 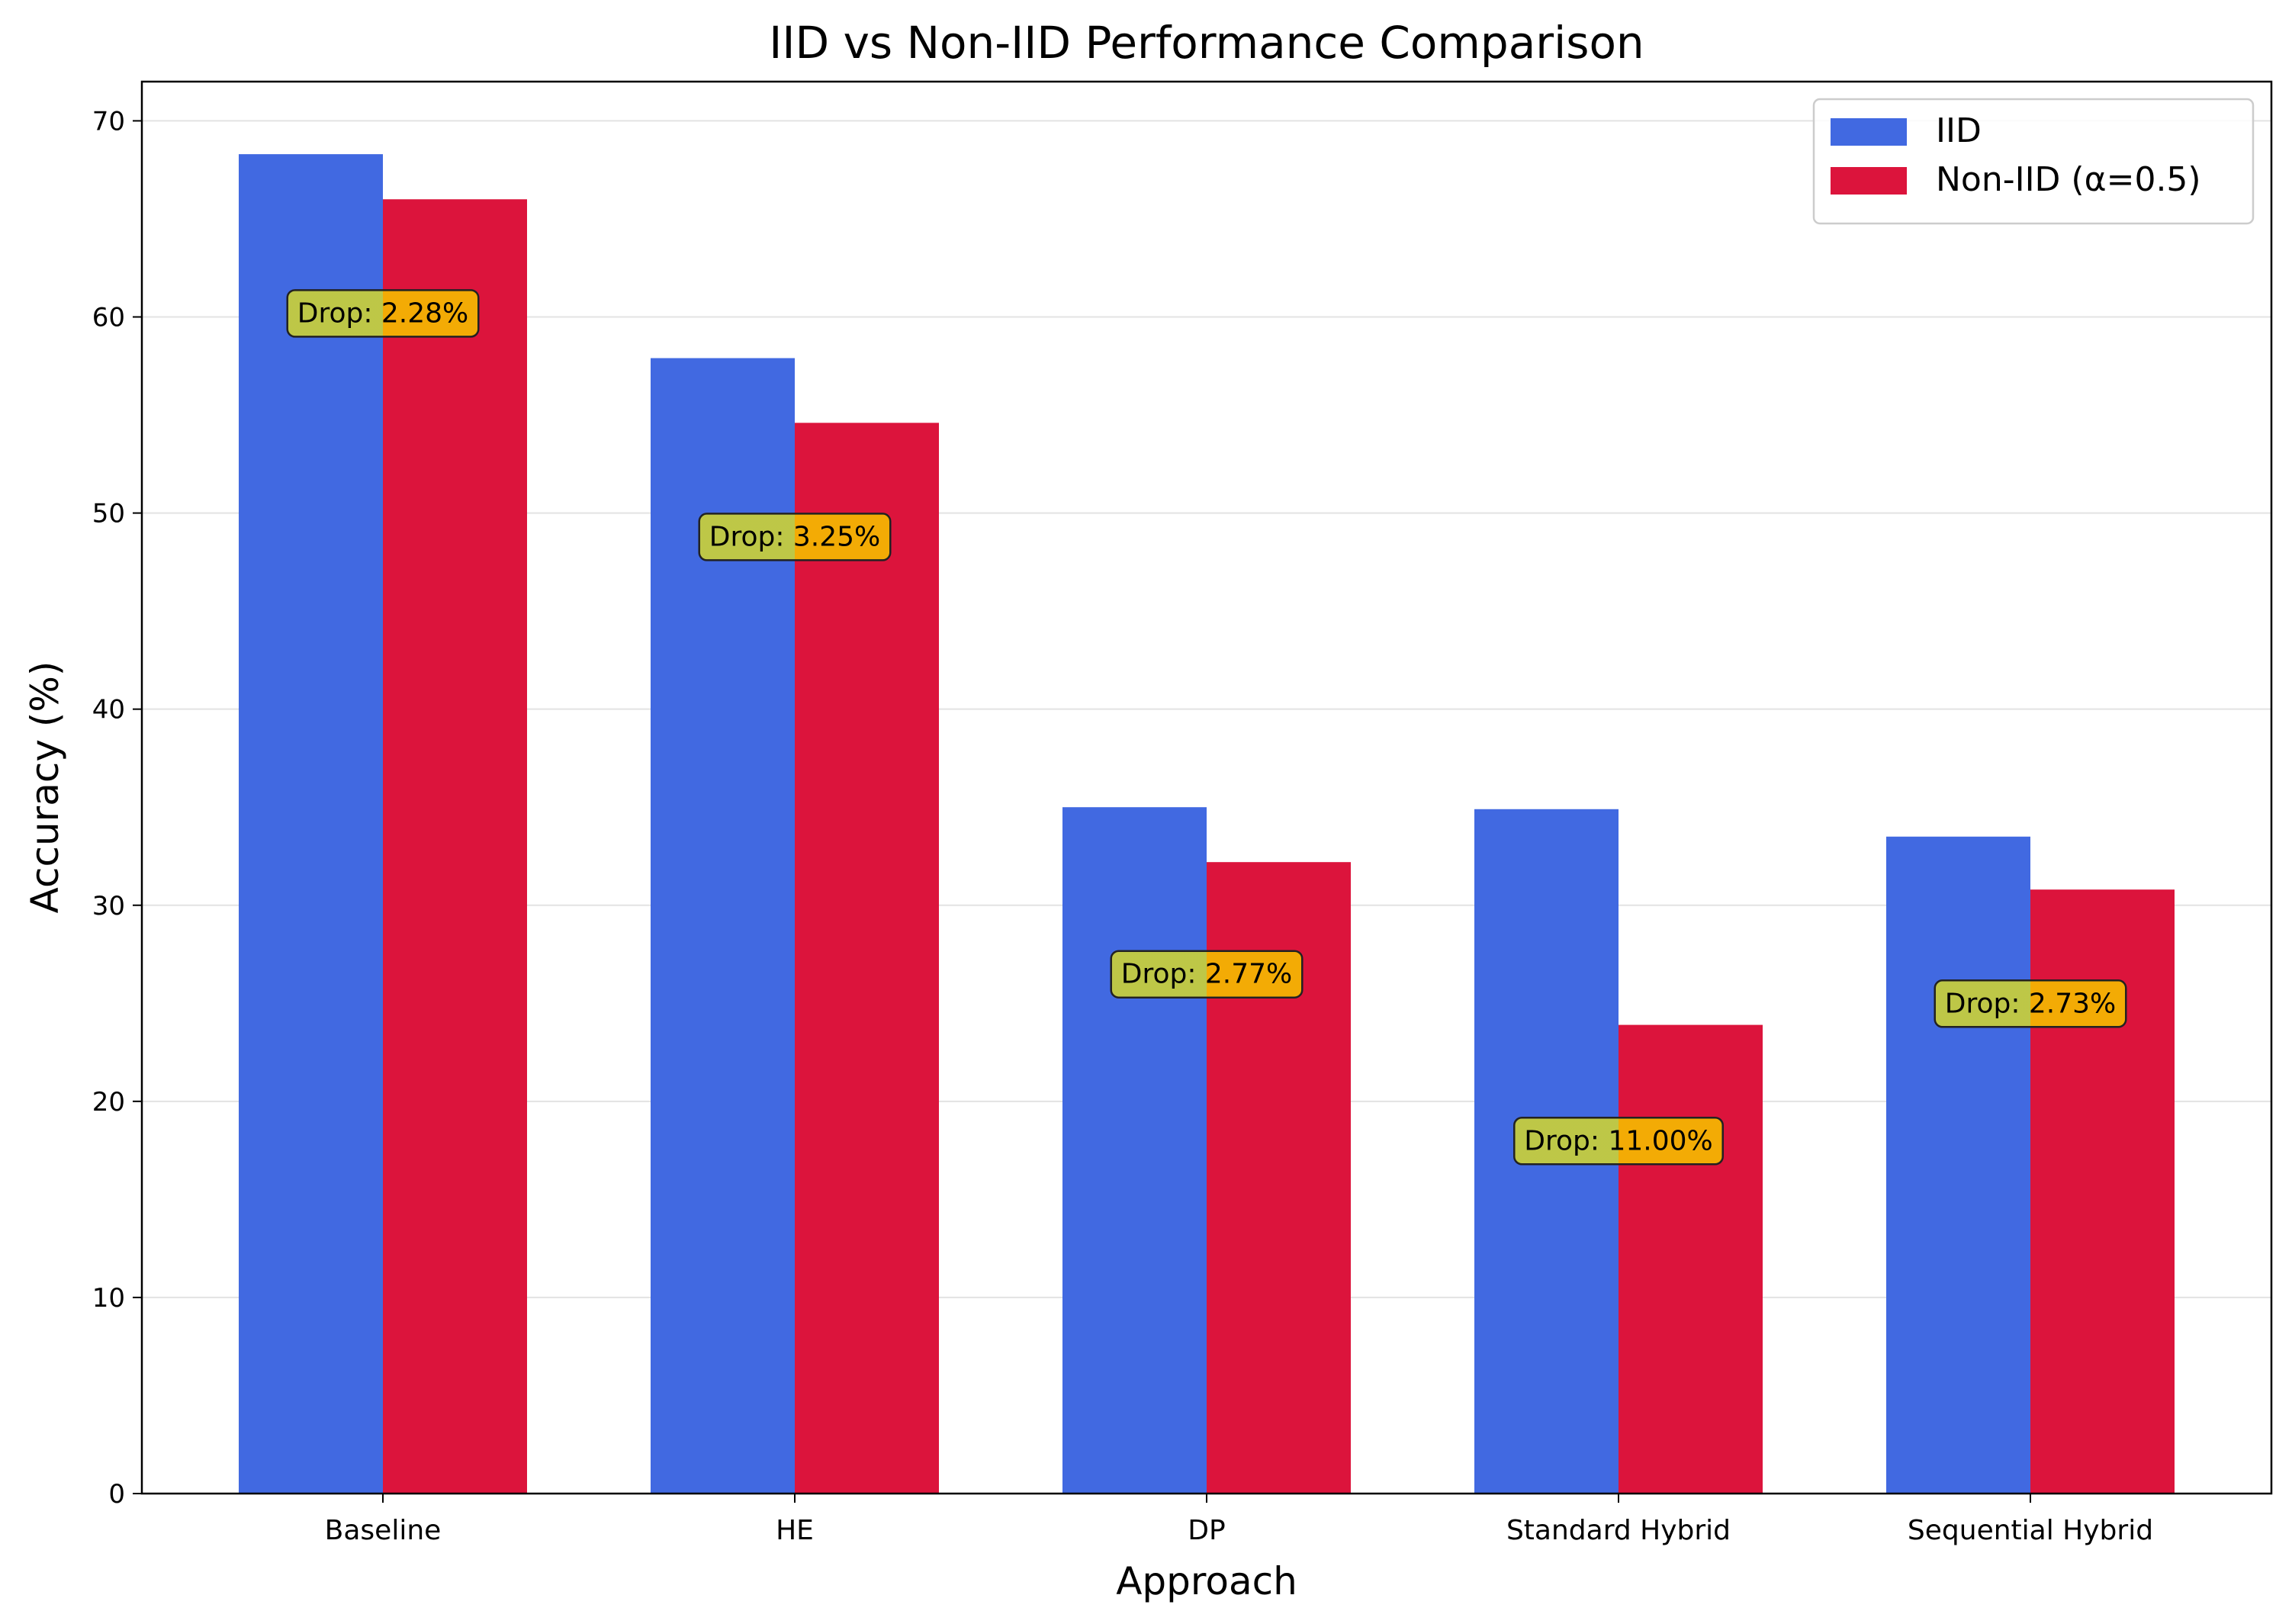 I want to click on y-axis-label: Accuracy (%), so click(x=45, y=787).